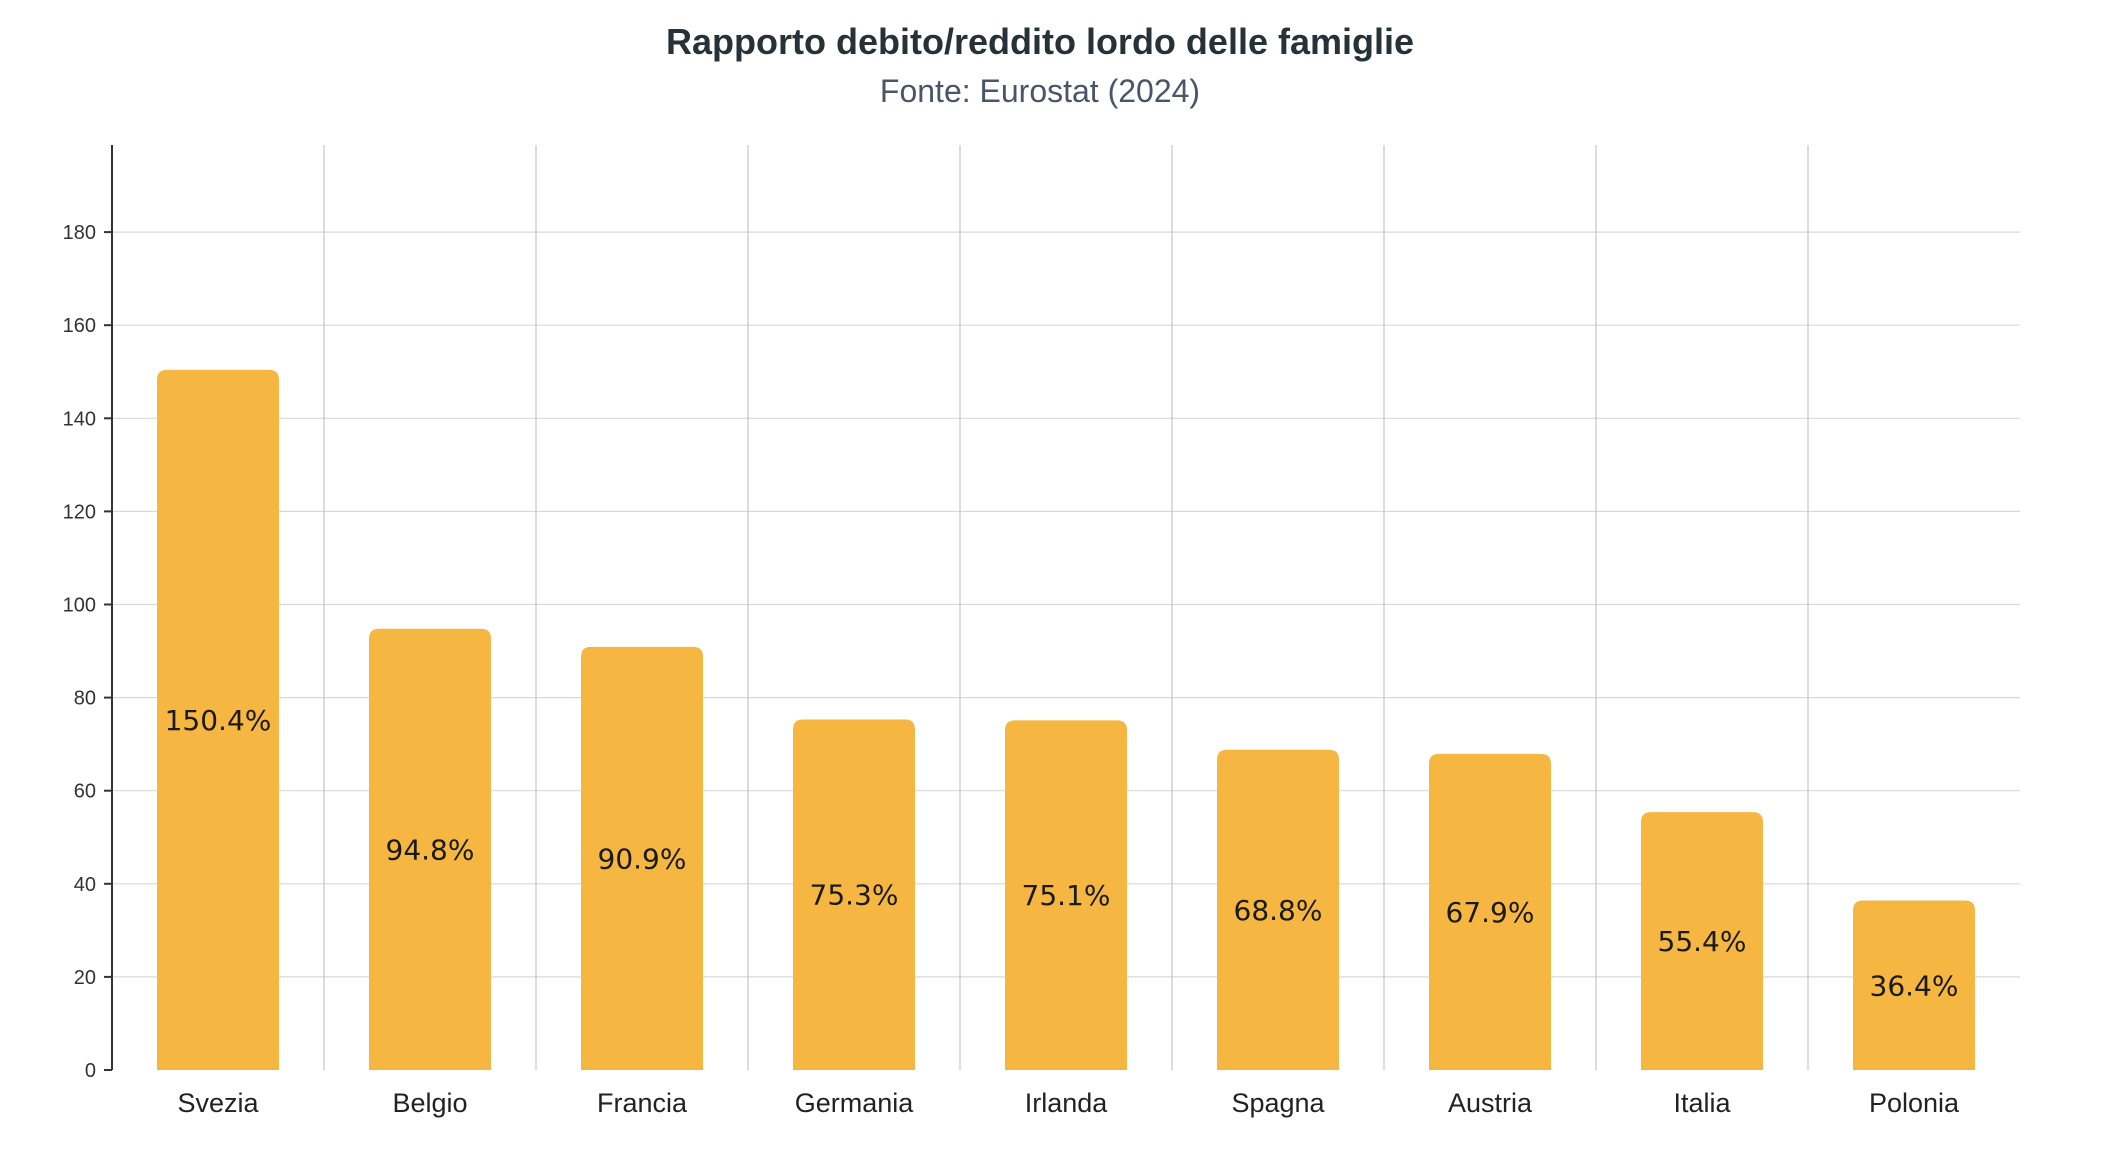 The image size is (2108, 1158). I want to click on x-tick-label-germania: Germania, so click(855, 1103).